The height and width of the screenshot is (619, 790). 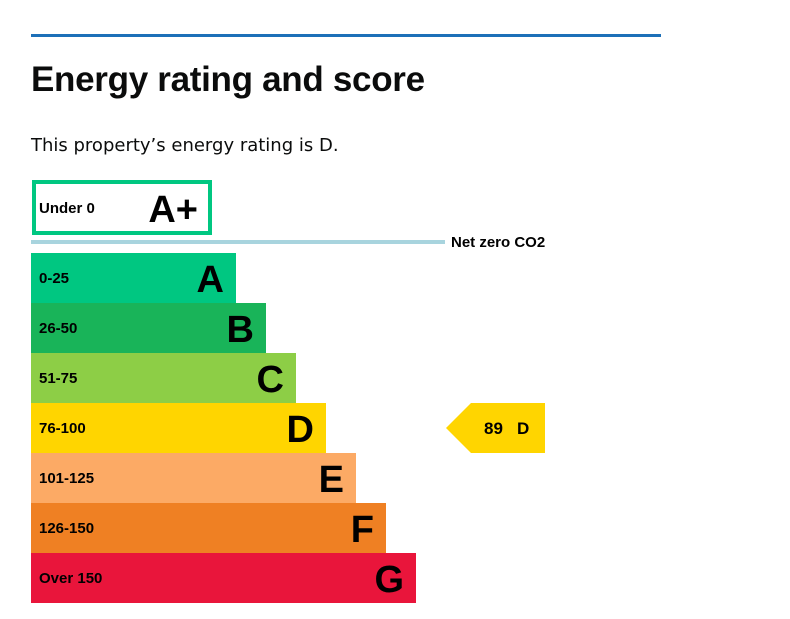 I want to click on rating-summary: This property’s energy rating is D., so click(x=185, y=145).